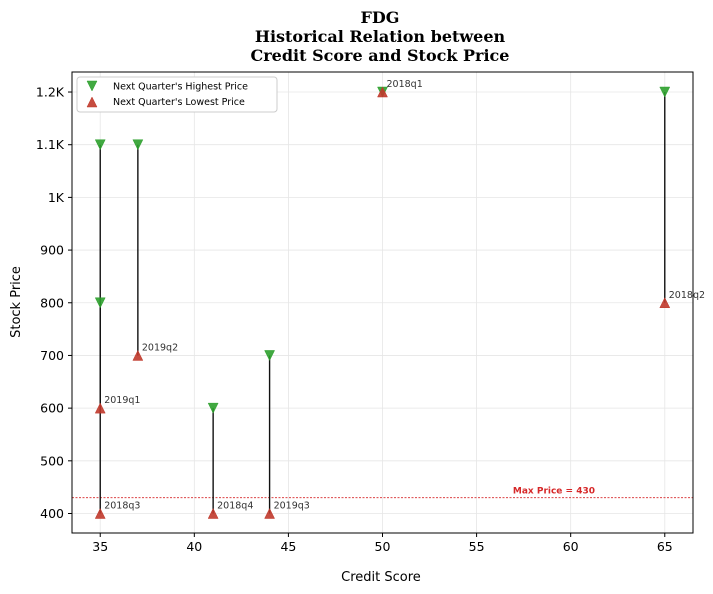  Describe the element at coordinates (160, 347) in the screenshot. I see `quarter-label: 2019q2` at that location.